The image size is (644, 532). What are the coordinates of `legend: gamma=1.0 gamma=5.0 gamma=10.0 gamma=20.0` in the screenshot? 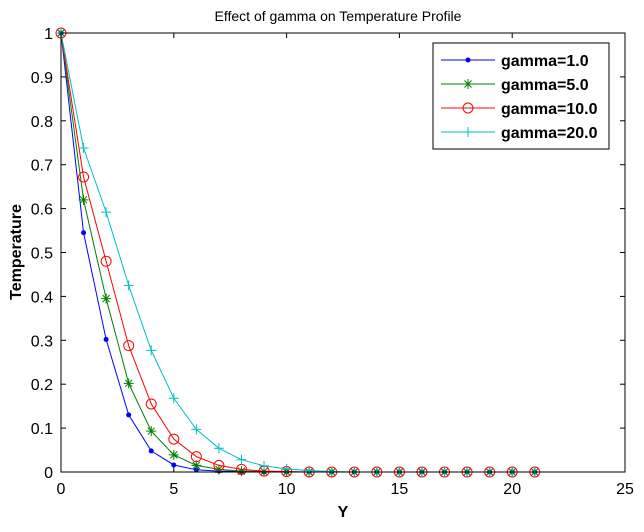 It's located at (521, 96).